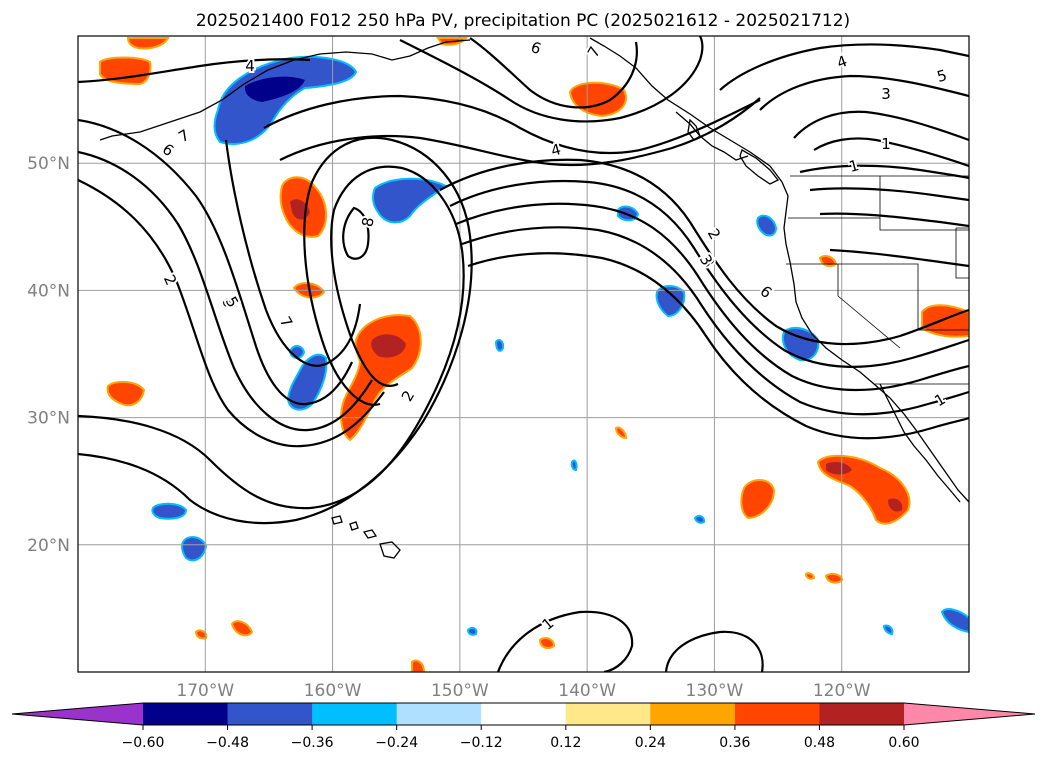 The height and width of the screenshot is (765, 1047). What do you see at coordinates (869, 306) in the screenshot?
I see `border-california-nevada` at bounding box center [869, 306].